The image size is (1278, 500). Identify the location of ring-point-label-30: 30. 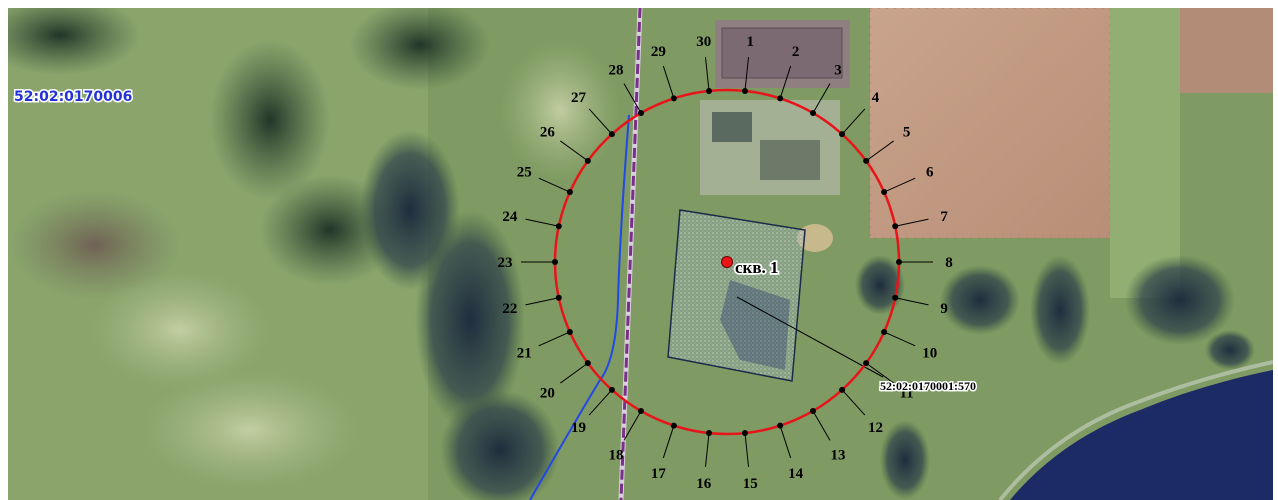
(703, 42).